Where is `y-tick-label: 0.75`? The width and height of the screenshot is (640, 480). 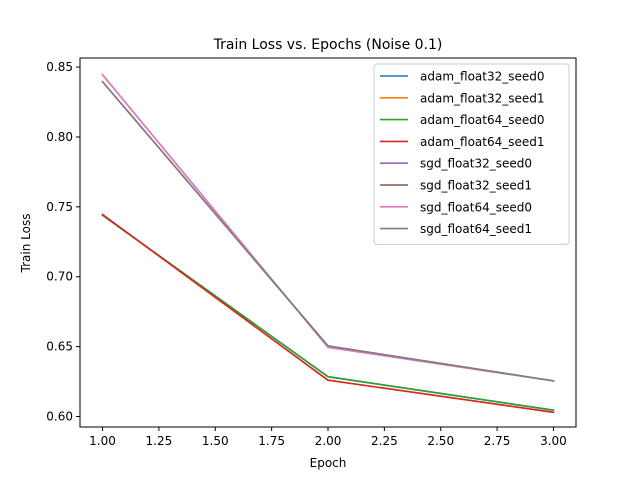 y-tick-label: 0.75 is located at coordinates (59, 207).